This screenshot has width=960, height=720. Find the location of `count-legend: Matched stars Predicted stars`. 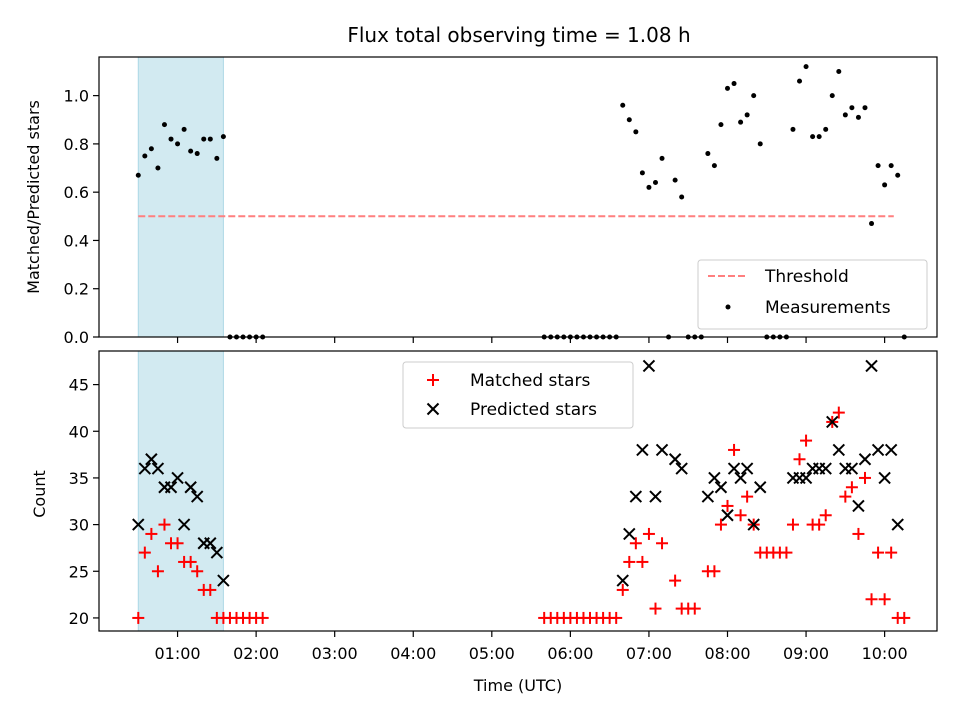

count-legend: Matched stars Predicted stars is located at coordinates (518, 395).